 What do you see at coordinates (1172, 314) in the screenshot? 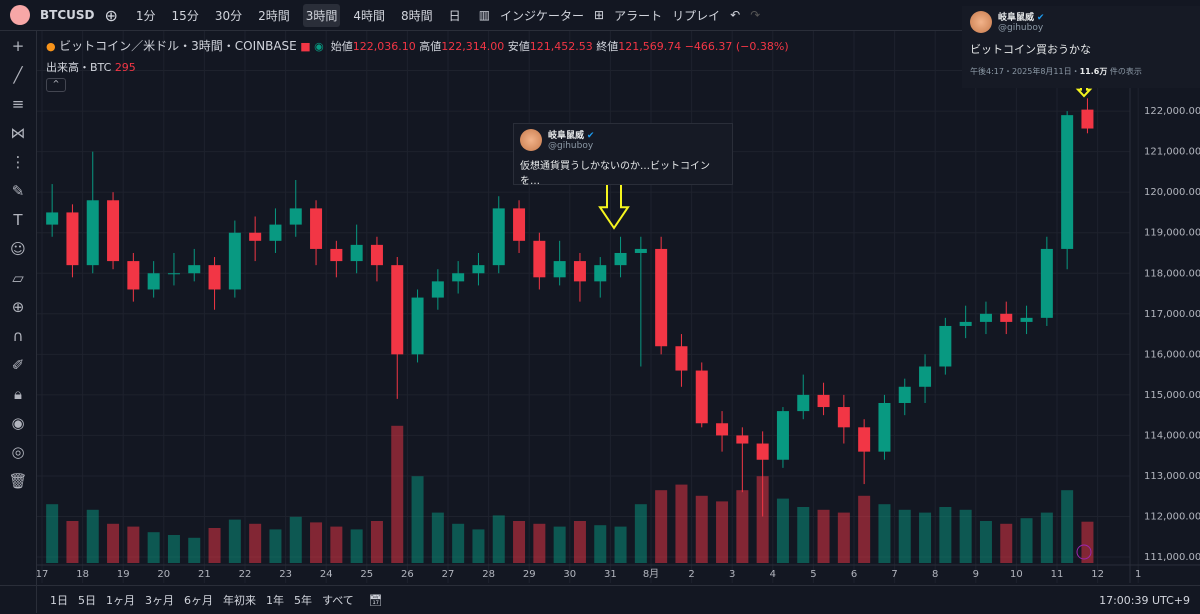
I see `y-tick-label: 117,000.00` at bounding box center [1172, 314].